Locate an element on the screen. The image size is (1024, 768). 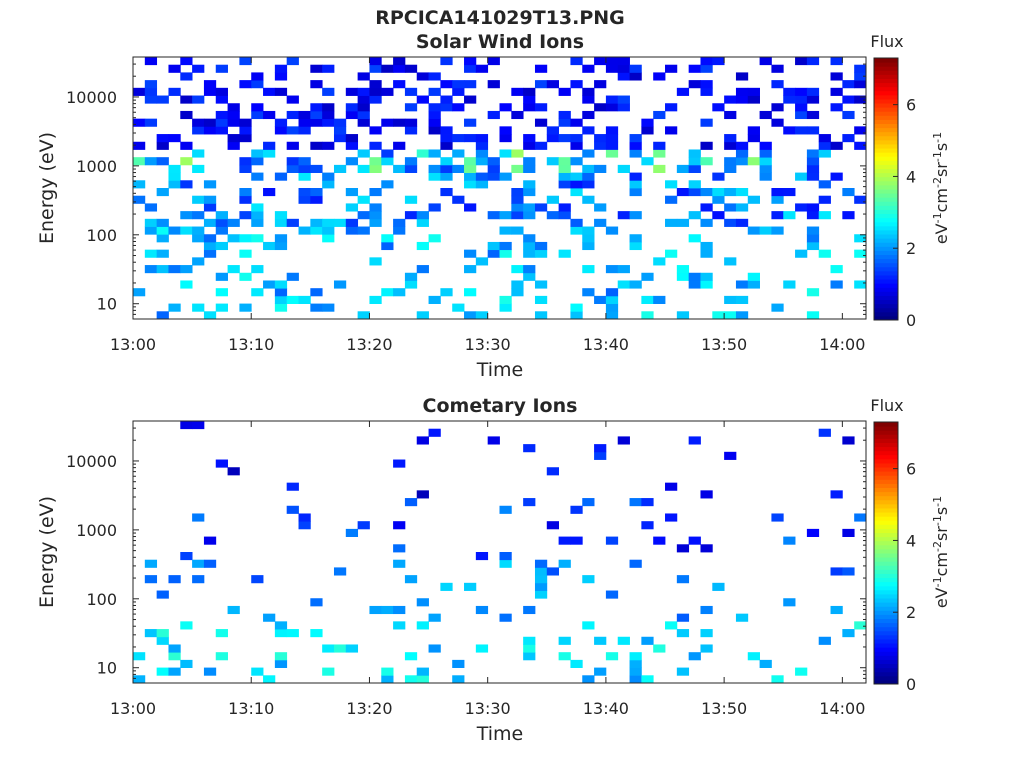
x-tick-label: 13:30 is located at coordinates (488, 344).